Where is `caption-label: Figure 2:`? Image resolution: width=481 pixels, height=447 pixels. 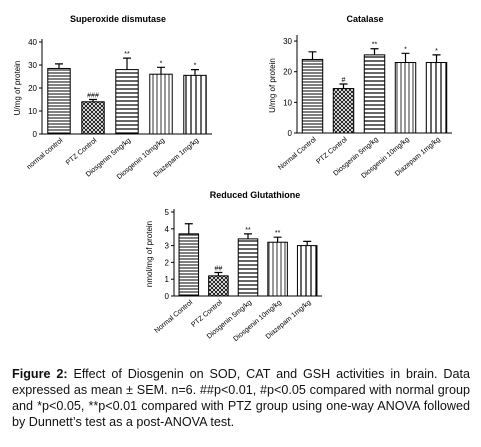 caption-label: Figure 2: is located at coordinates (40, 374).